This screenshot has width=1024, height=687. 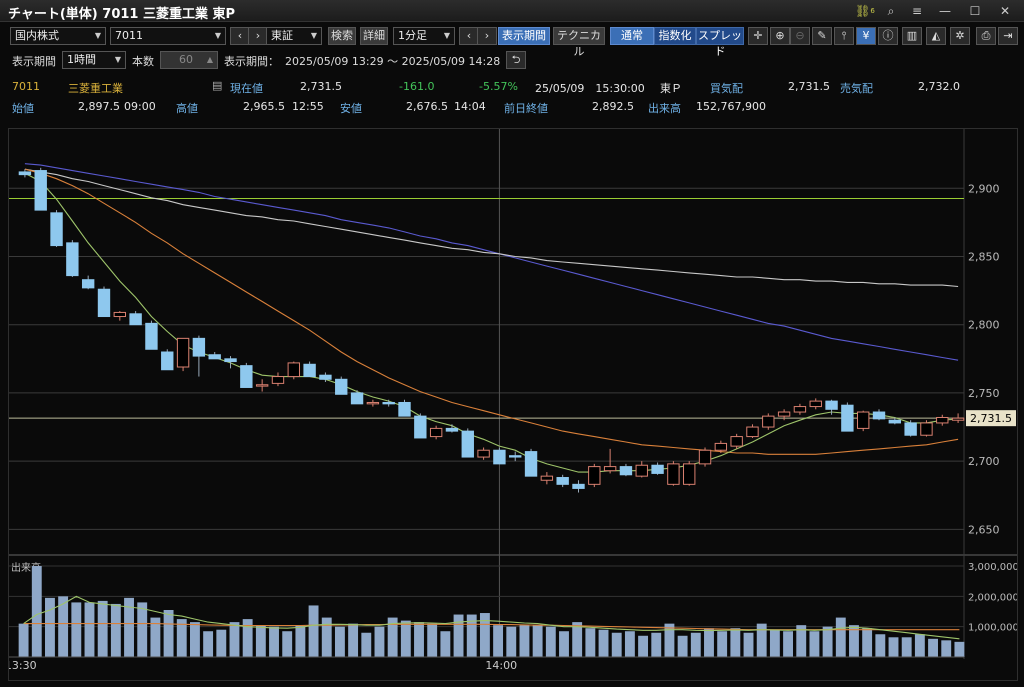 What do you see at coordinates (758, 36) in the screenshot?
I see `crosshair-icon: ✛` at bounding box center [758, 36].